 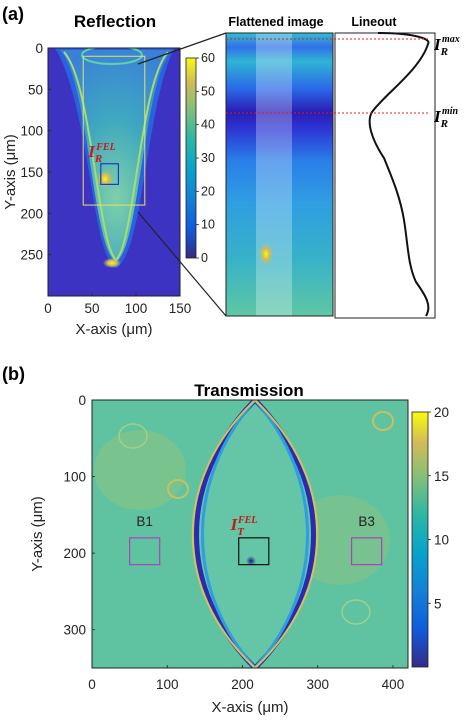 What do you see at coordinates (144, 521) in the screenshot?
I see `transmission-box-label: B1` at bounding box center [144, 521].